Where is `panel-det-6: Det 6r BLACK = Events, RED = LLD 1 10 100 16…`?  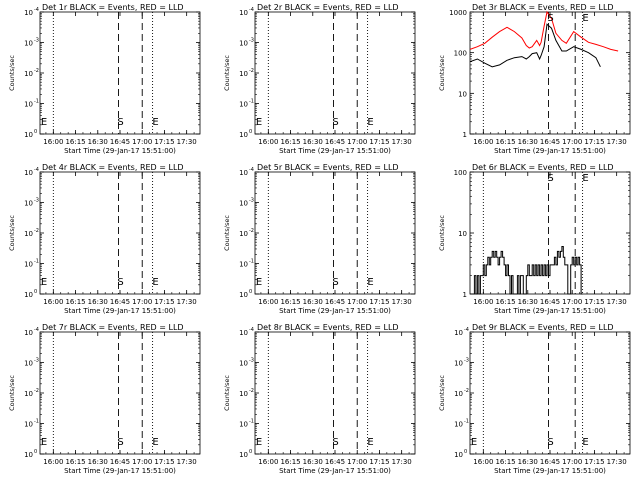
panel-det-6: Det 6r BLACK = Events, RED = LLD 1 10 100 16… is located at coordinates (534, 239).